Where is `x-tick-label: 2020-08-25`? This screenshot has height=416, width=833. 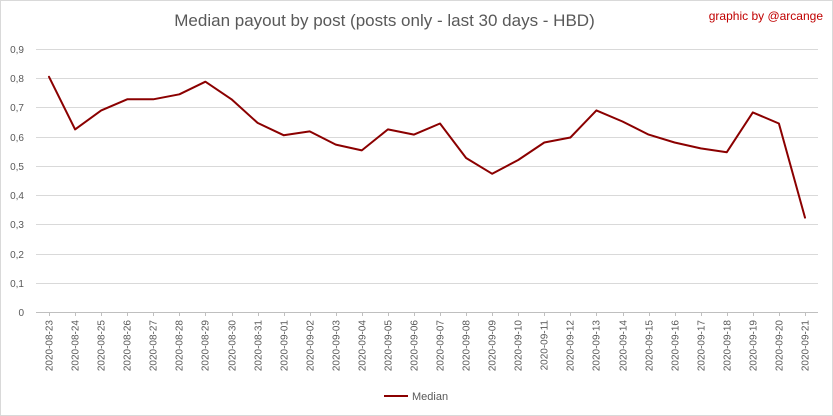 x-tick-label: 2020-08-25 is located at coordinates (102, 346).